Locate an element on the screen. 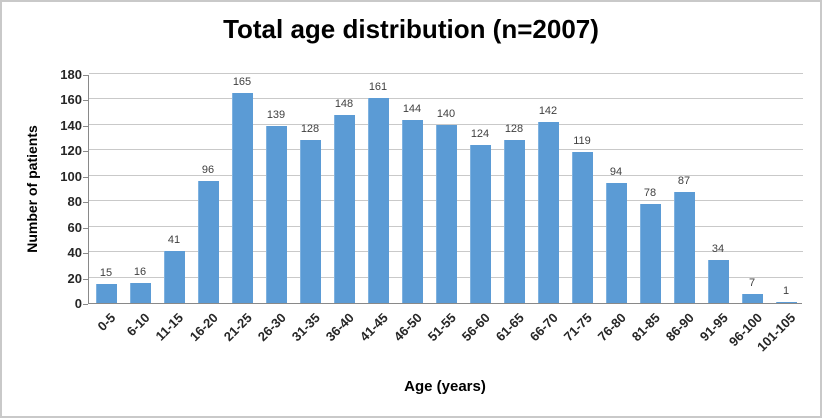  x-tick-label: 21-25 is located at coordinates (237, 327).